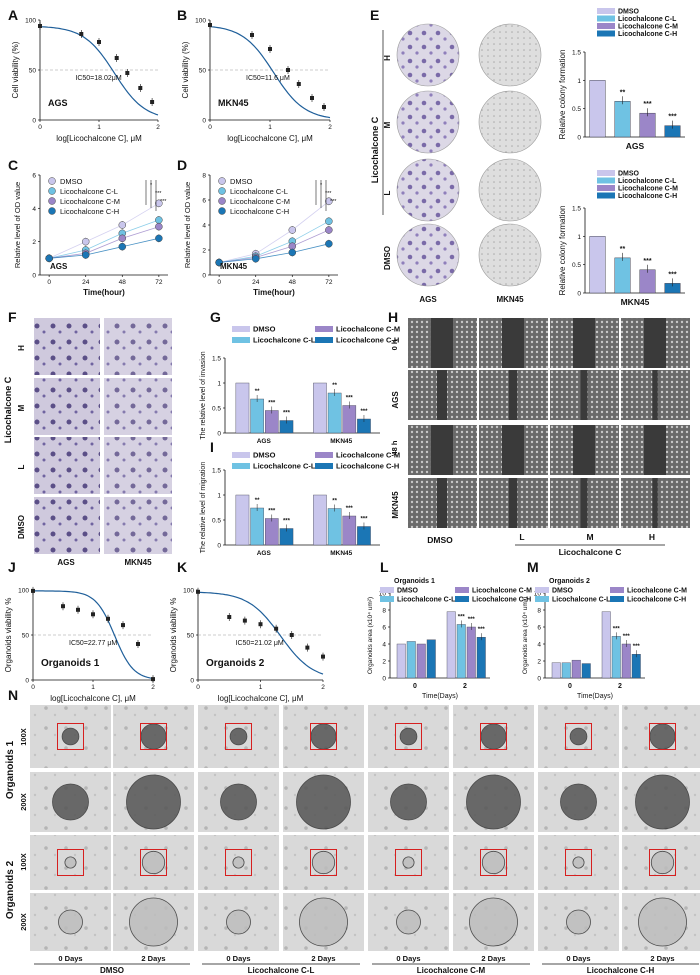 This screenshot has height=975, width=700. I want to click on chart-G-y-tick: 1, so click(219, 384).